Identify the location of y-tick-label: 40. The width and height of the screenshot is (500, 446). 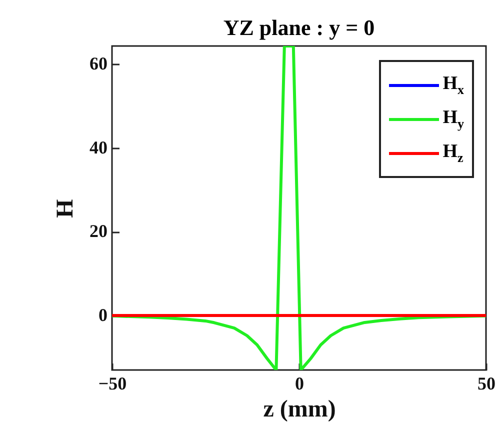
(99, 147).